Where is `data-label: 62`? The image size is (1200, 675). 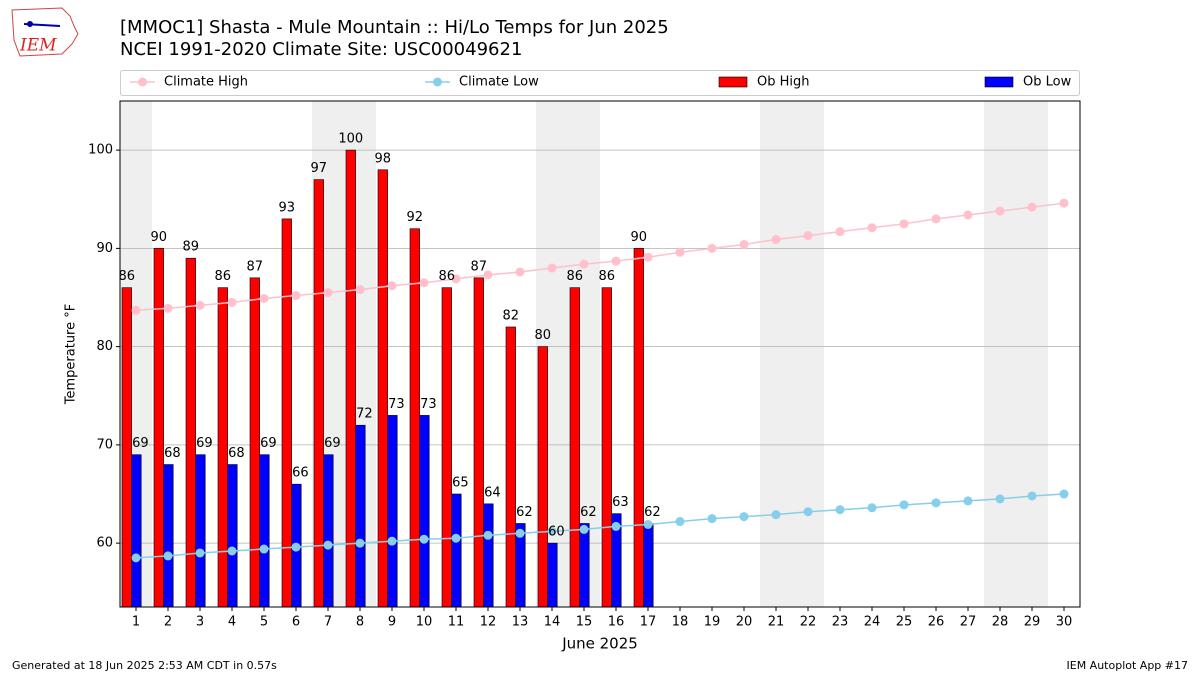
data-label: 62 is located at coordinates (524, 512).